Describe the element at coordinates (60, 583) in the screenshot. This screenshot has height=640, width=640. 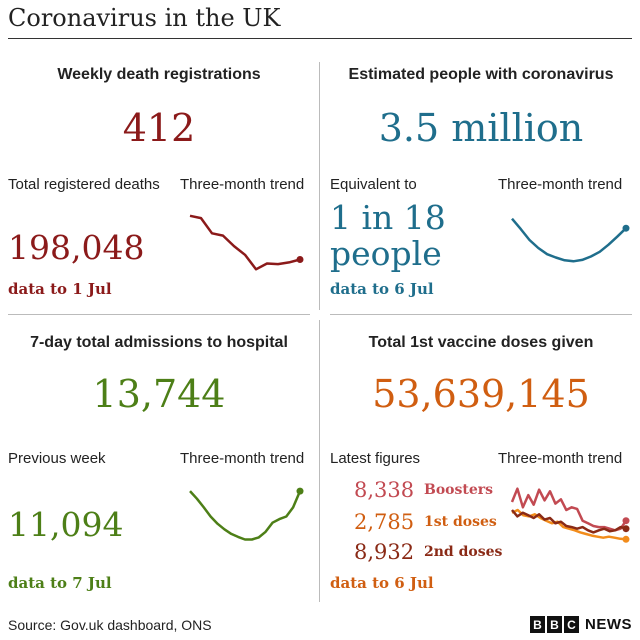
I see `hospital-data-note: data to 7 Jul` at that location.